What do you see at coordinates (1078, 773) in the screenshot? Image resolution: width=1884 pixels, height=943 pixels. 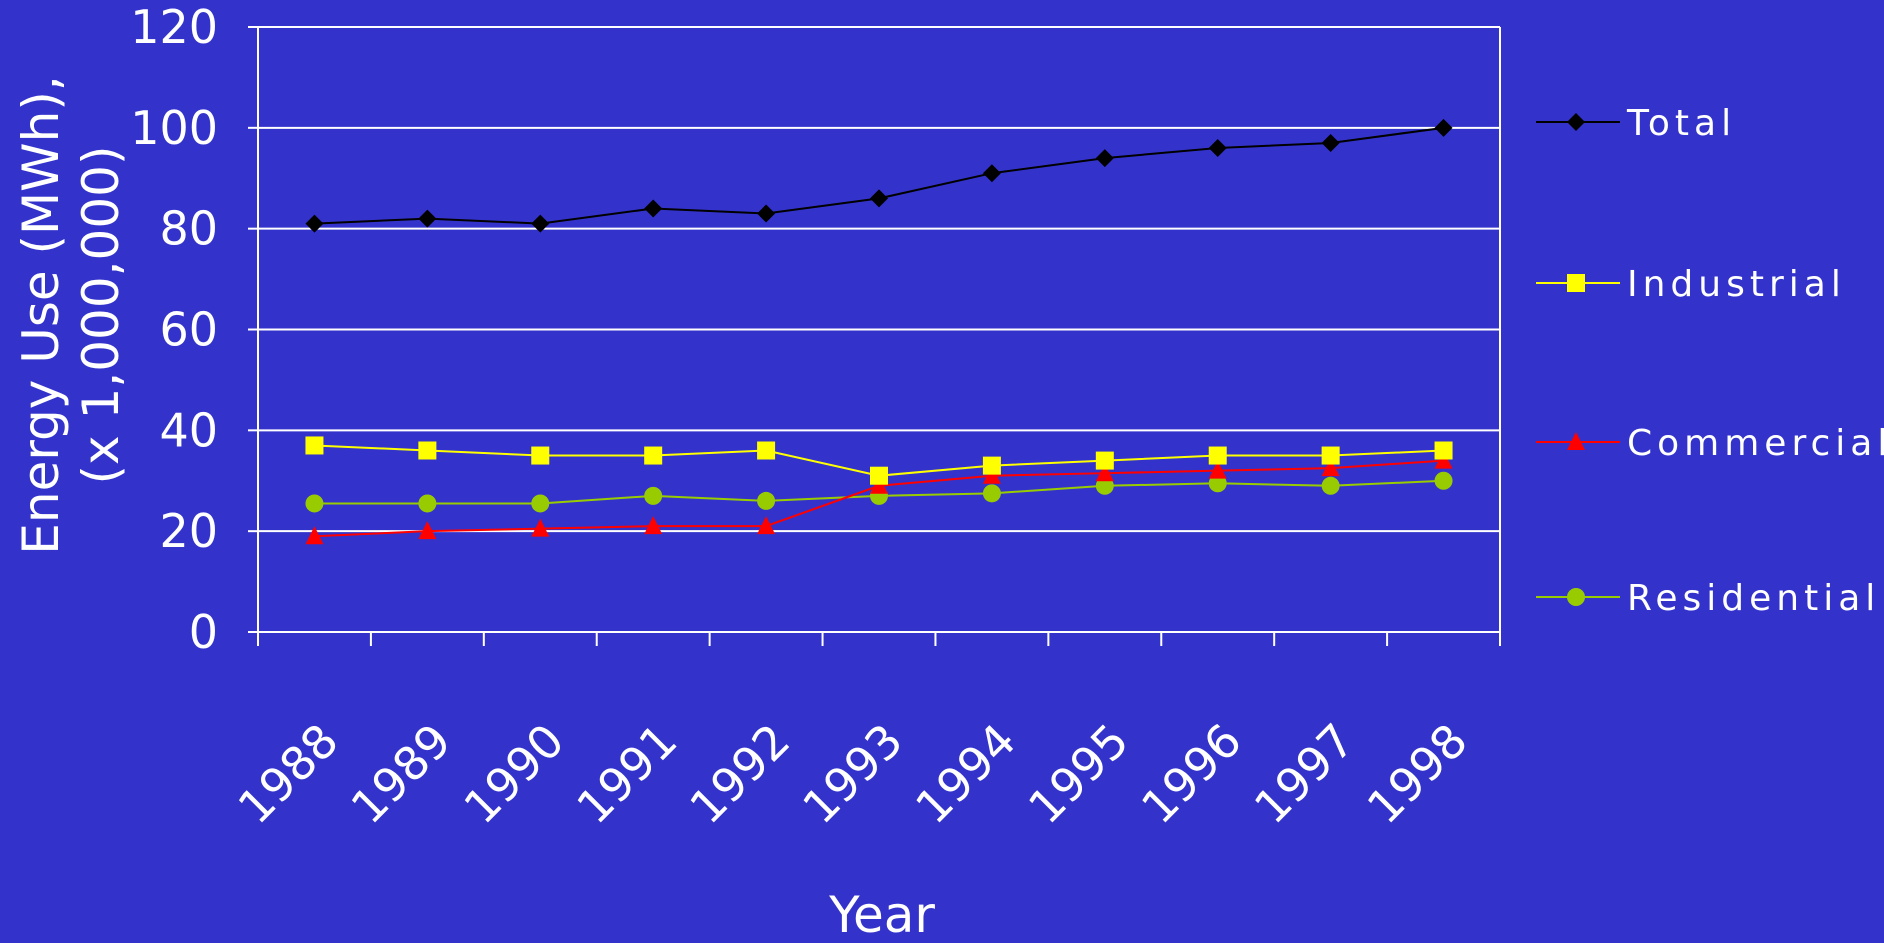 I see `x-tick-label: 1995` at bounding box center [1078, 773].